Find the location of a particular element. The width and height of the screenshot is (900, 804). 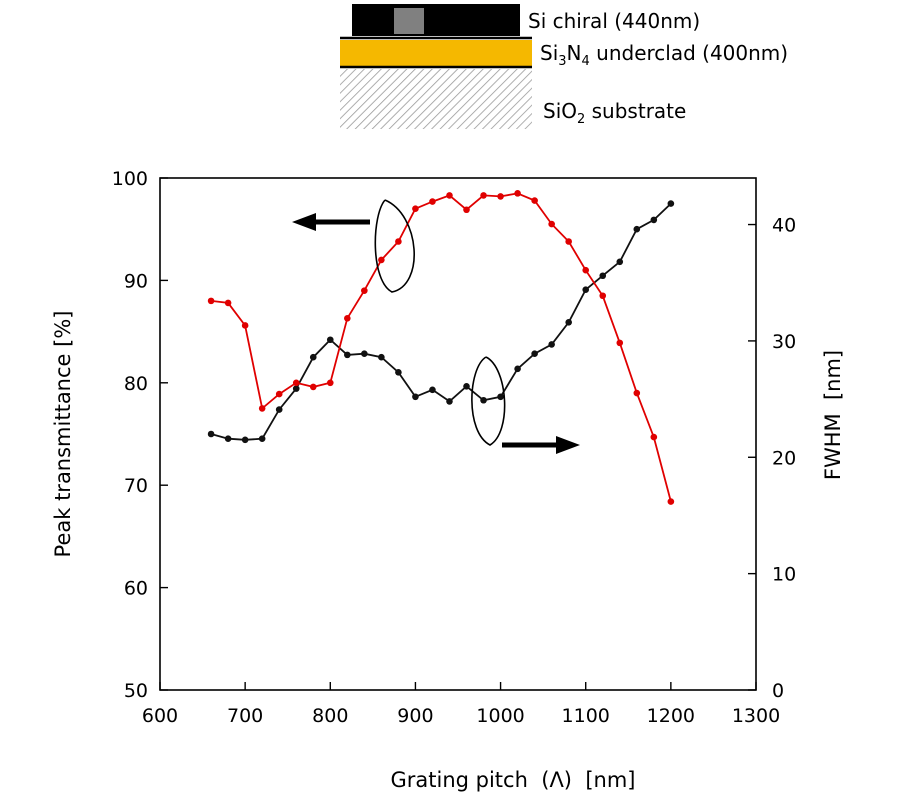

y-left-tick-label: 100 is located at coordinates (130, 179).